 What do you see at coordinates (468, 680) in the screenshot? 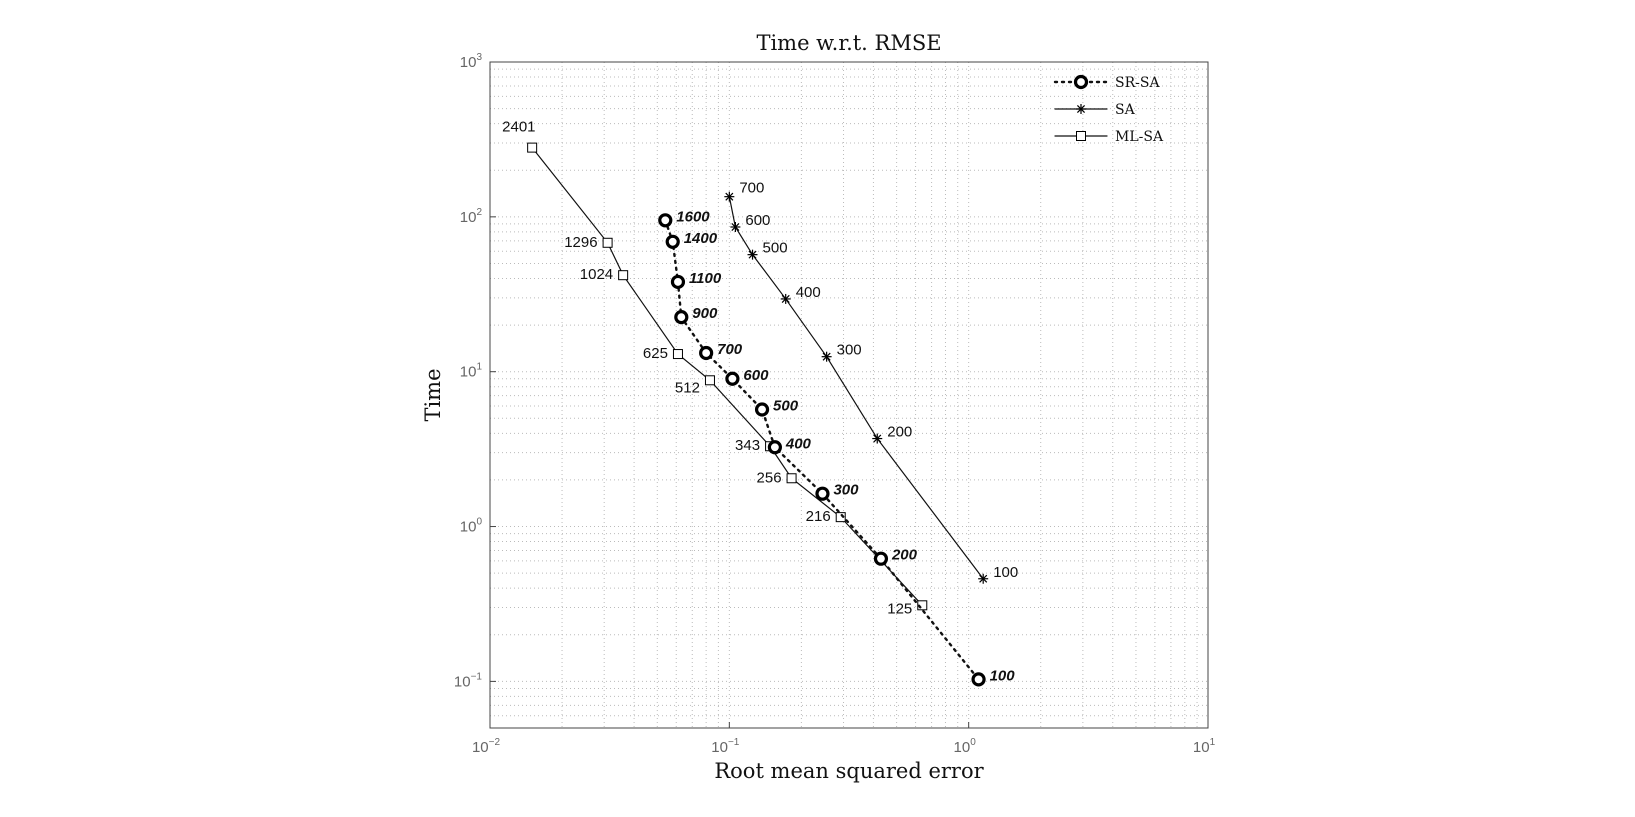
I see `y-tick-label: 10⁻¹` at bounding box center [468, 680].